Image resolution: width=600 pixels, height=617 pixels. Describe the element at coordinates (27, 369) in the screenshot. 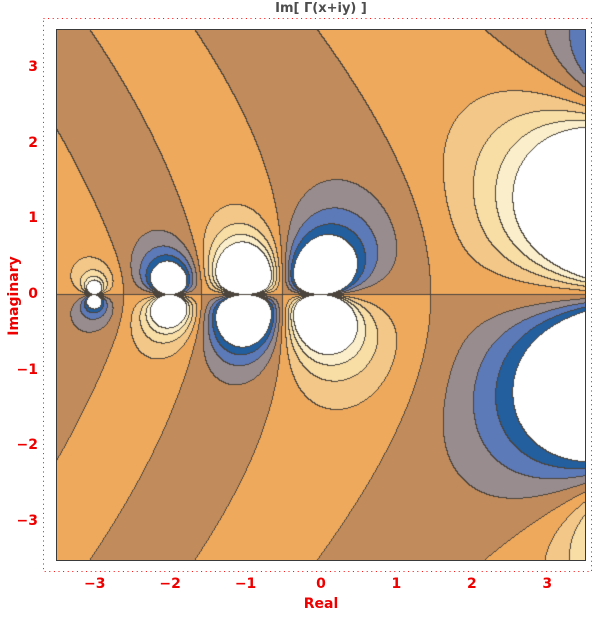

I see `y-tick-label: −1` at that location.